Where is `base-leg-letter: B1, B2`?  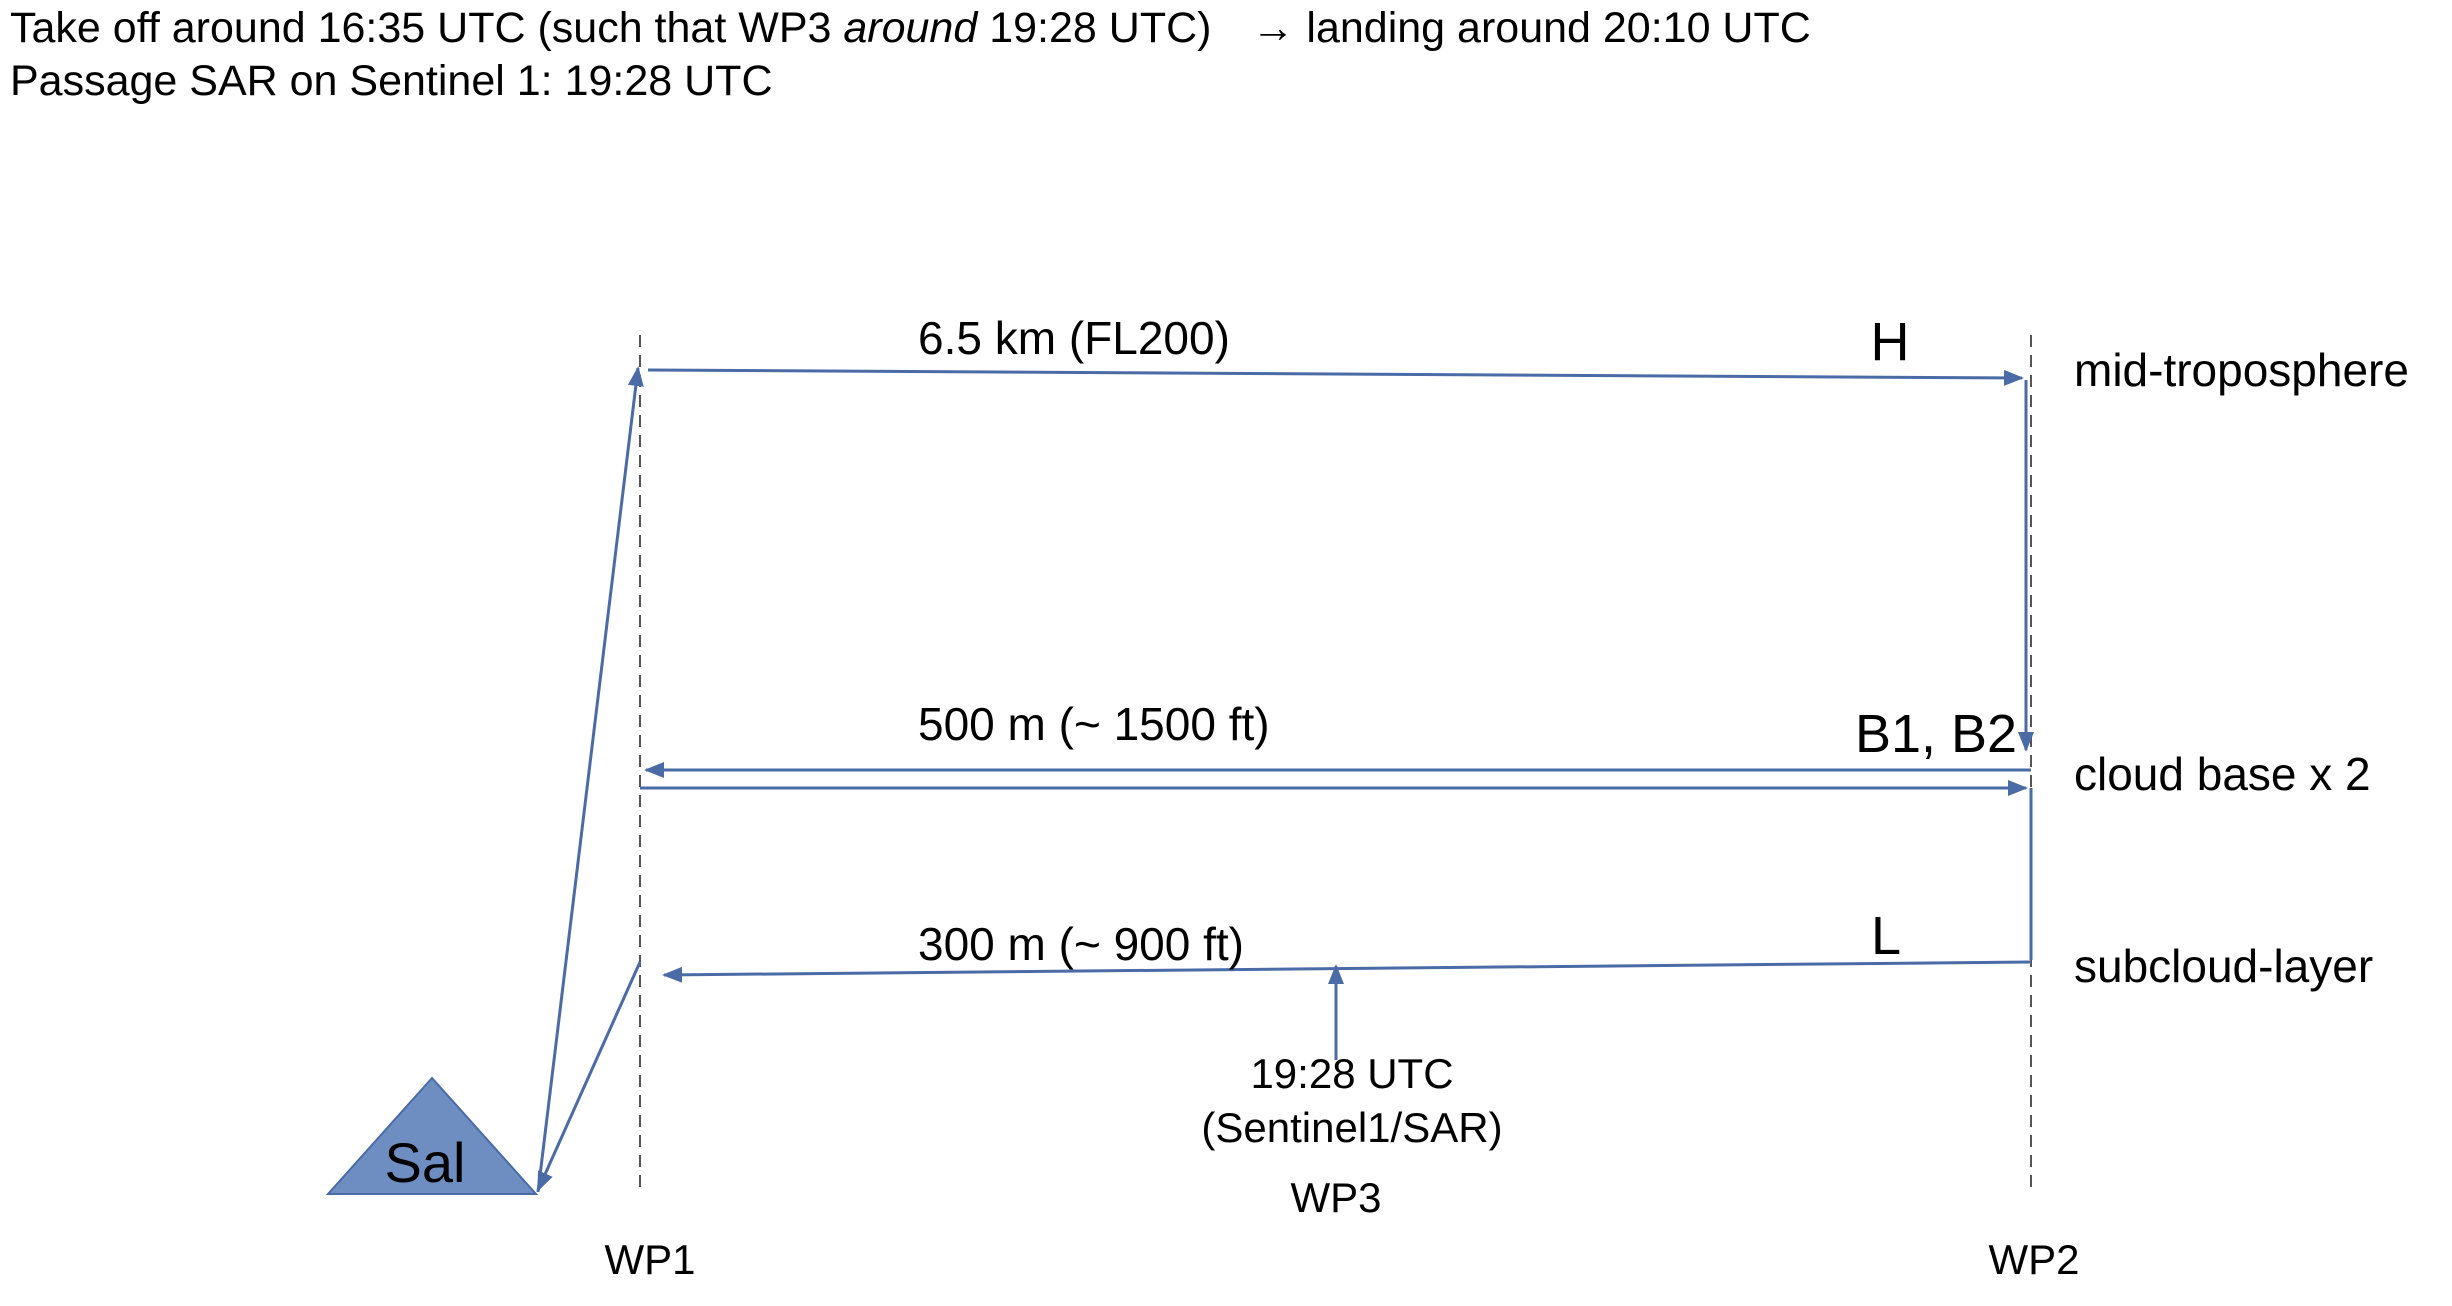
base-leg-letter: B1, B2 is located at coordinates (1936, 734).